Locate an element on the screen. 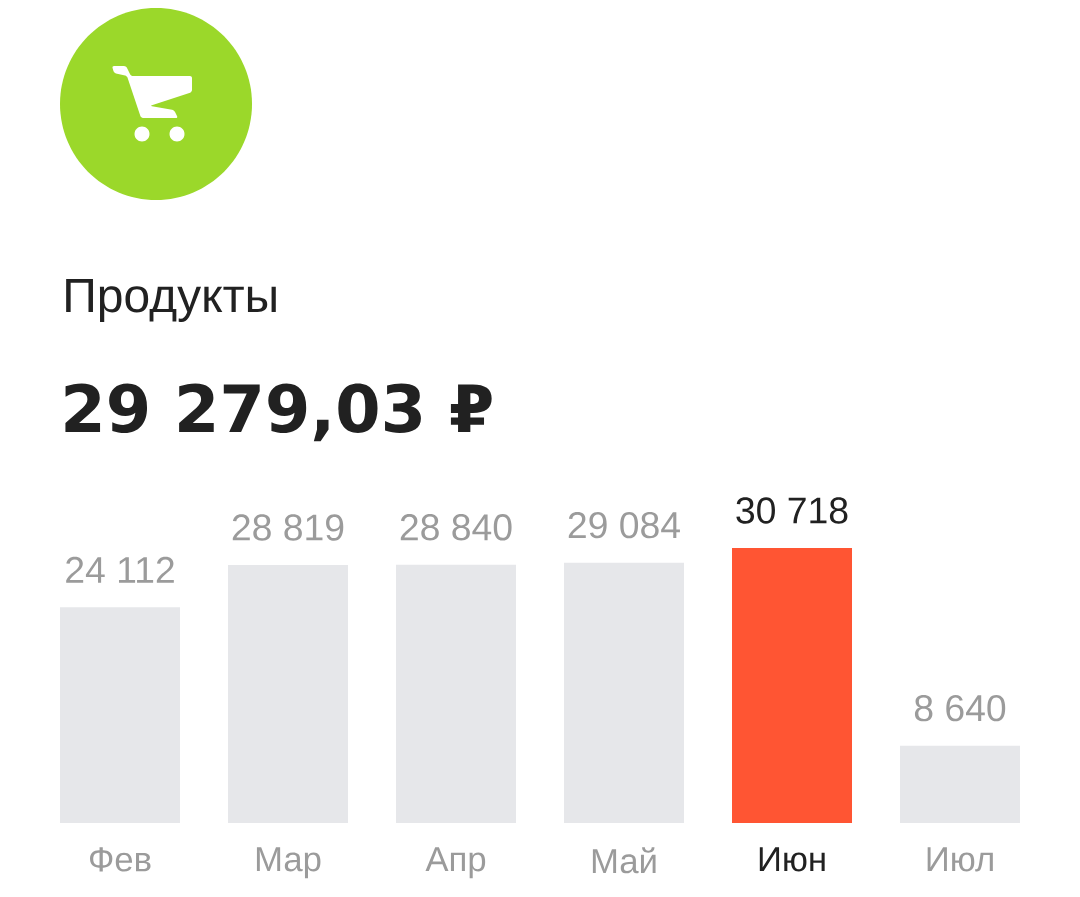  chart-title: Продукты is located at coordinates (171, 300).